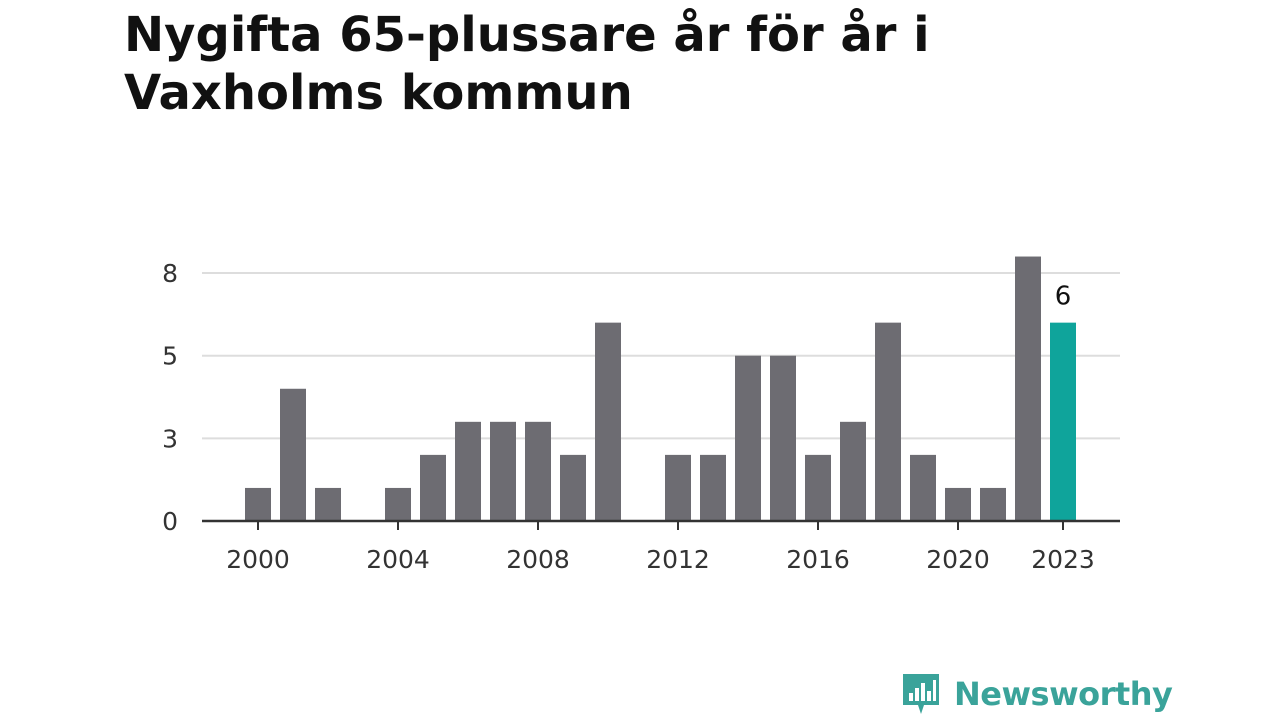 Image resolution: width=1280 pixels, height=720 pixels. Describe the element at coordinates (170, 438) in the screenshot. I see `y-tick-label-3: 3` at that location.